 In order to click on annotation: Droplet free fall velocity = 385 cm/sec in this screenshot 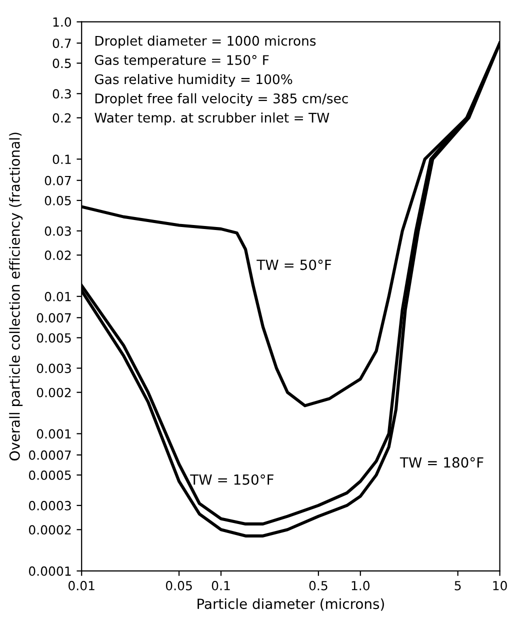, I will do `click(221, 99)`.